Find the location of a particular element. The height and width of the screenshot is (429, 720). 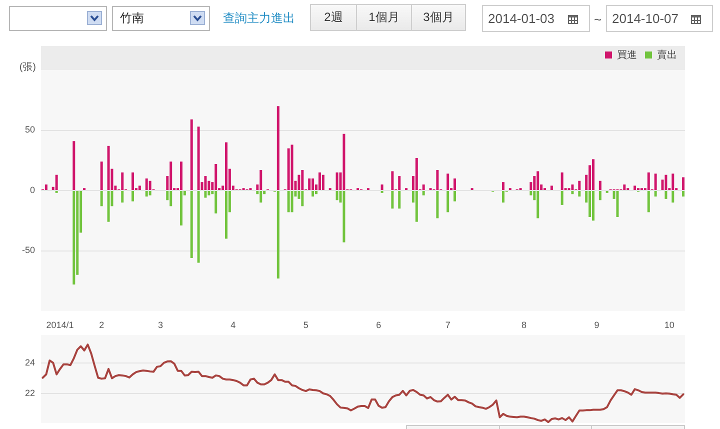

x-tick-label: 6 is located at coordinates (379, 325).